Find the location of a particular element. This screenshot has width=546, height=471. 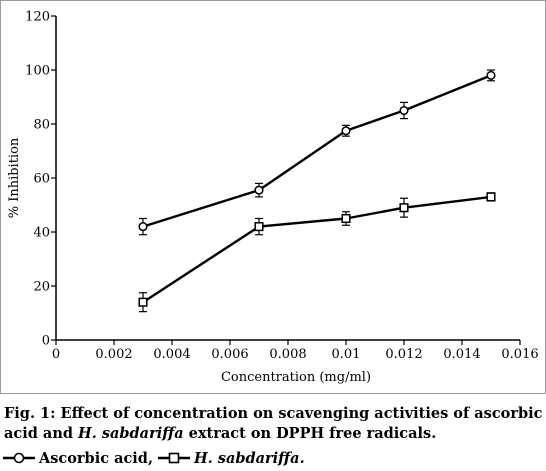

x-tick-label: 0 is located at coordinates (56, 354).